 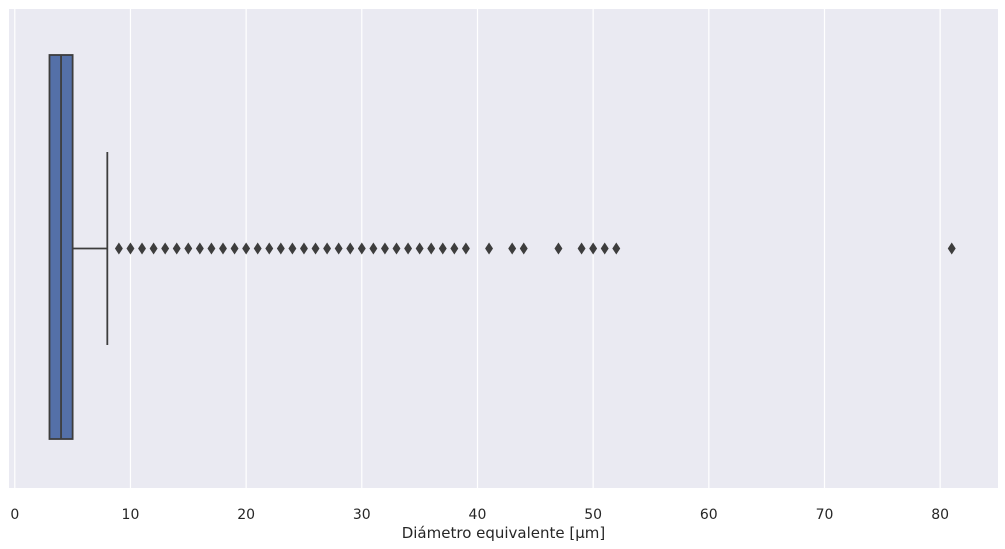 I want to click on x-axis-ticks: 0 10 20 30 40 50 60 70 80, so click(x=479, y=515).